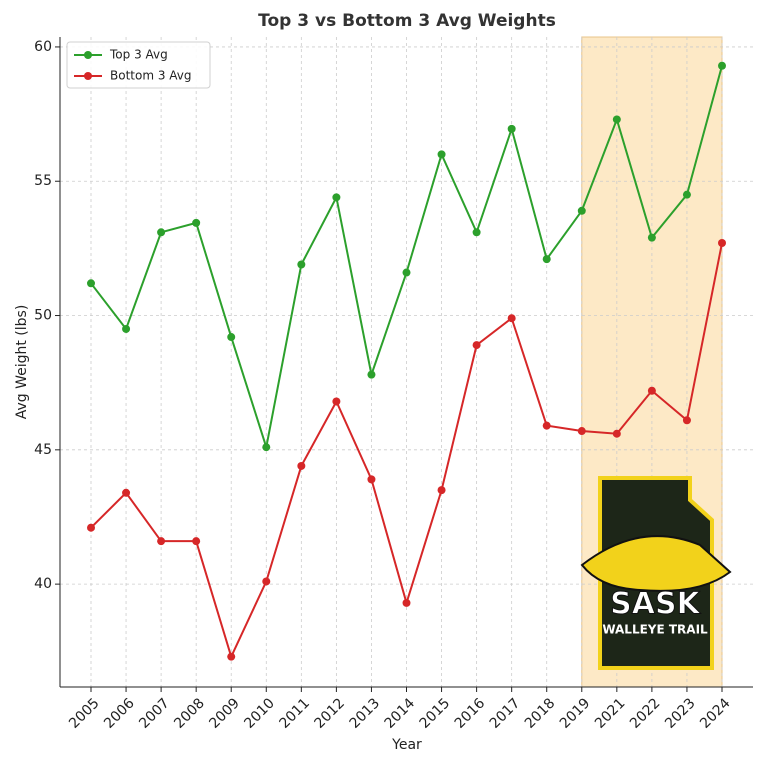  What do you see at coordinates (435, 713) in the screenshot?
I see `x-tick-label: 2015` at bounding box center [435, 713].